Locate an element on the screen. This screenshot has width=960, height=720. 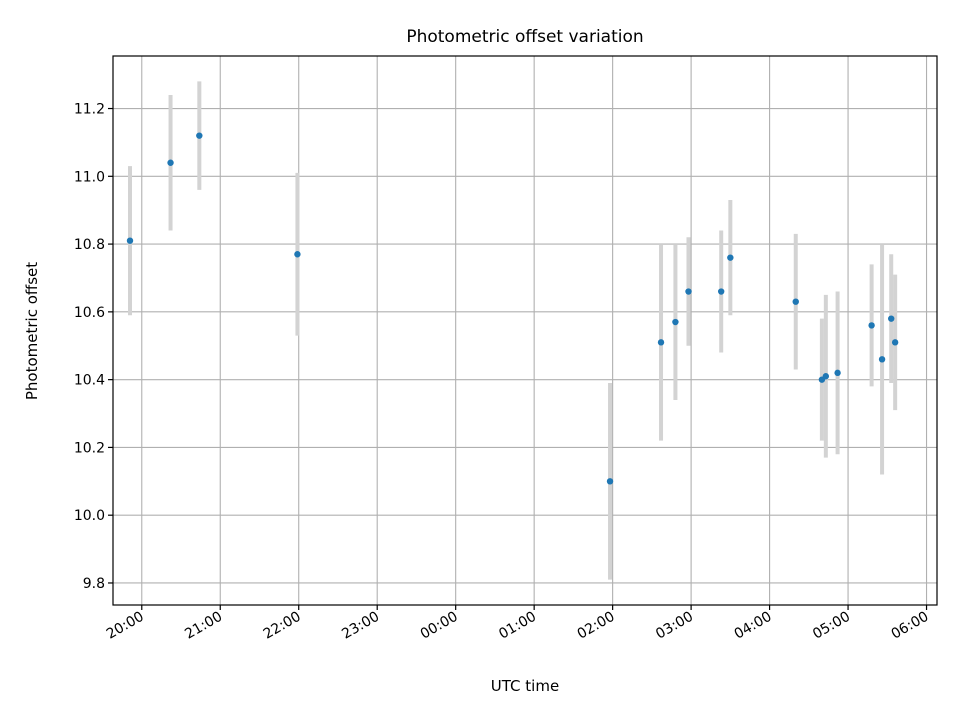
y-tick-label: 11.2 is located at coordinates (89, 110).